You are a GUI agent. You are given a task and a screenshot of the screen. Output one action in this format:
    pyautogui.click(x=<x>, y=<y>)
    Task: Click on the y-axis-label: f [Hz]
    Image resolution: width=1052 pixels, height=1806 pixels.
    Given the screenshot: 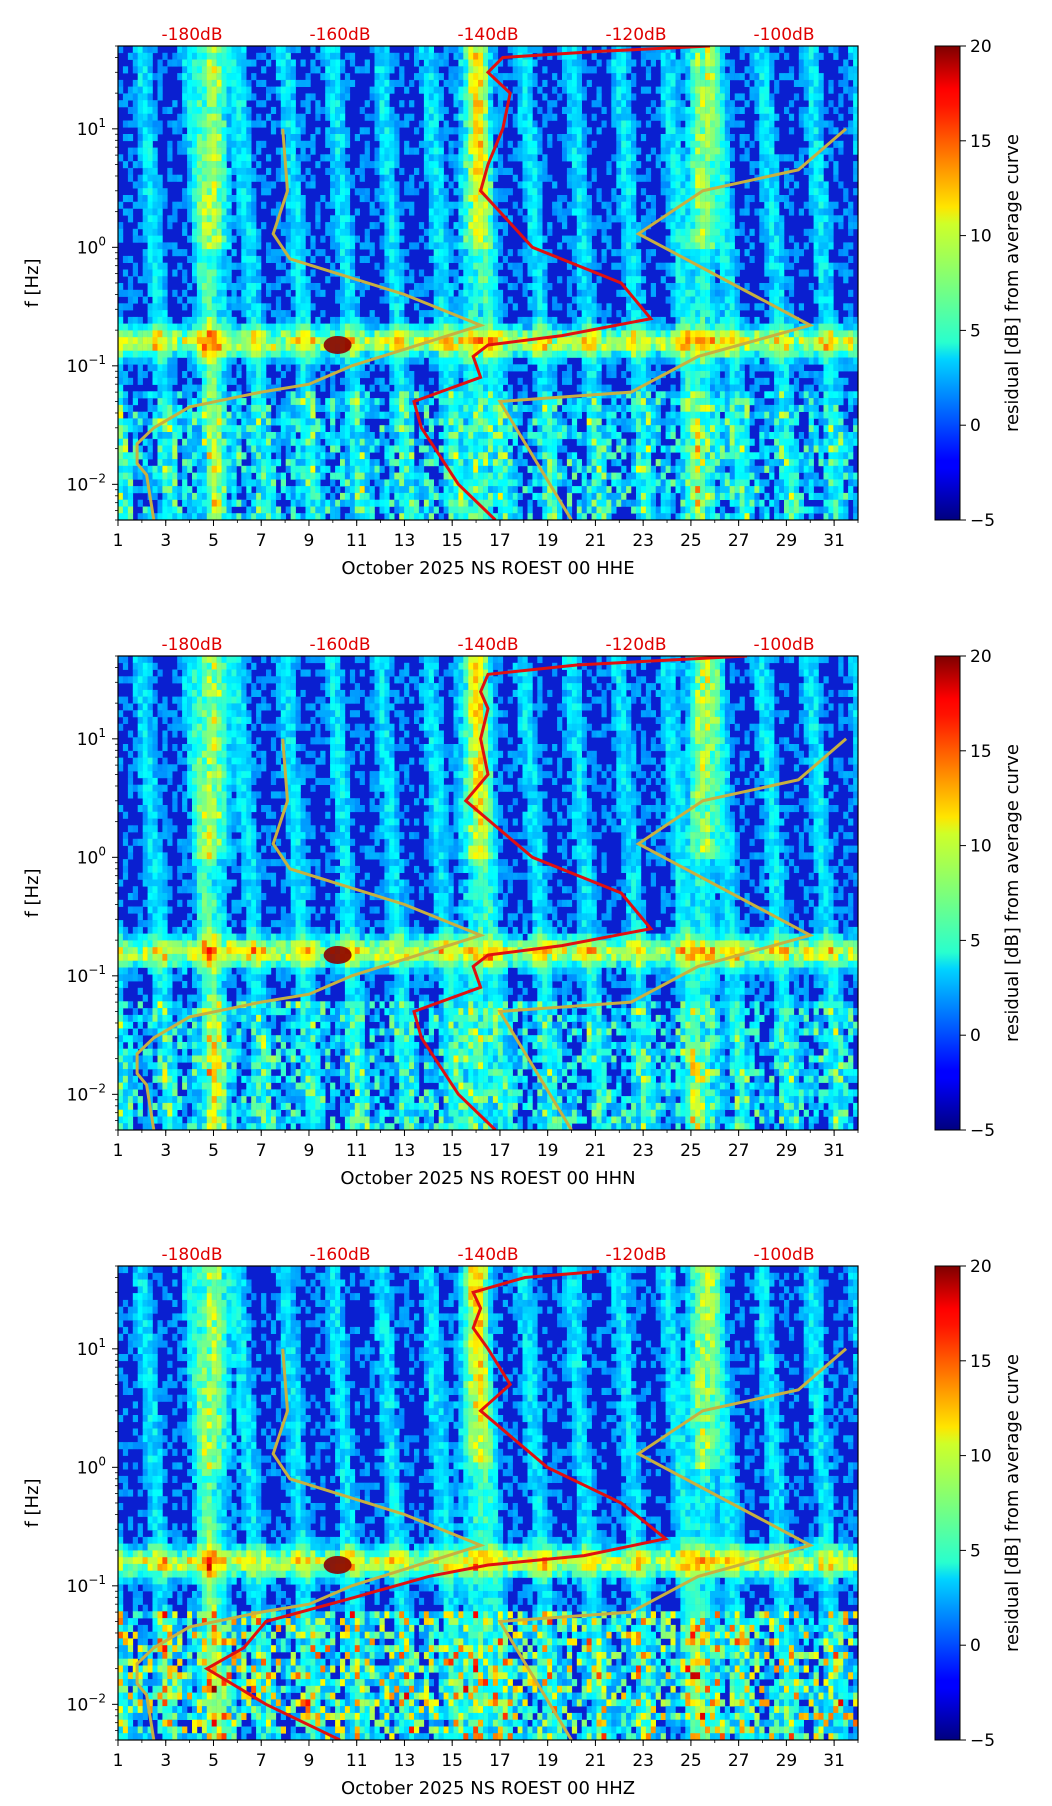 What is the action you would take?
    pyautogui.click(x=32, y=1502)
    